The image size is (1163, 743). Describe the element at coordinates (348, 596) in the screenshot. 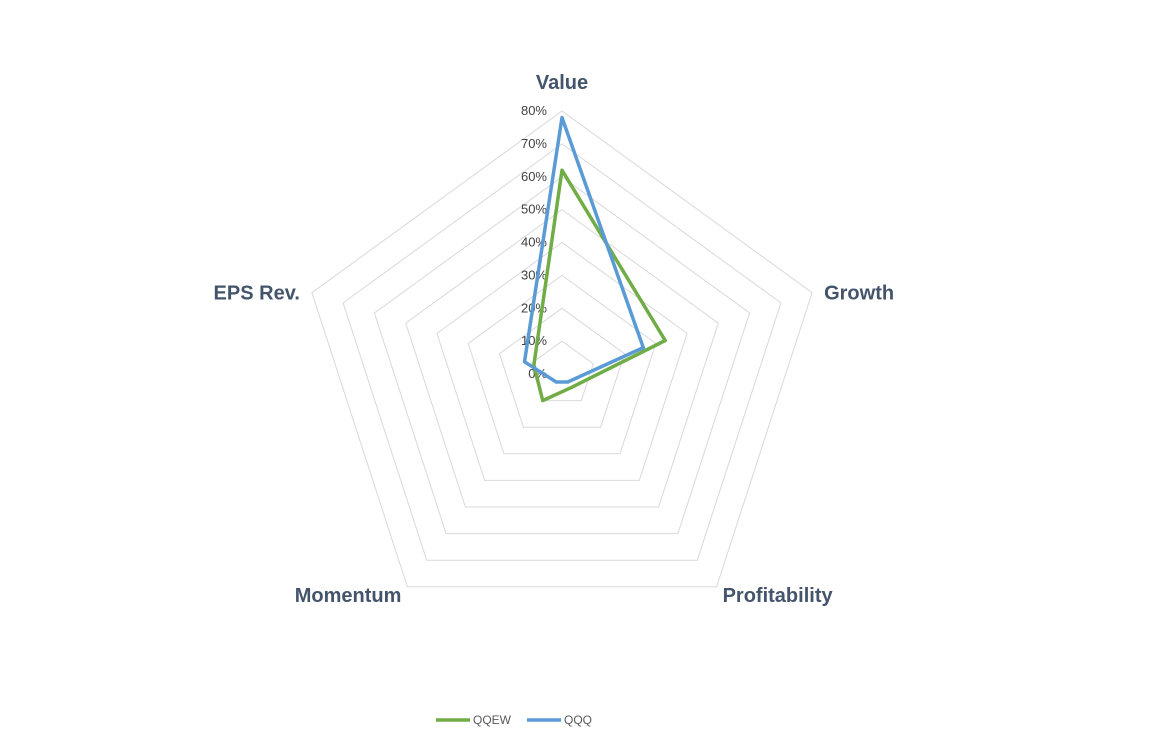

I see `axis-label-momentum: Momentum` at that location.